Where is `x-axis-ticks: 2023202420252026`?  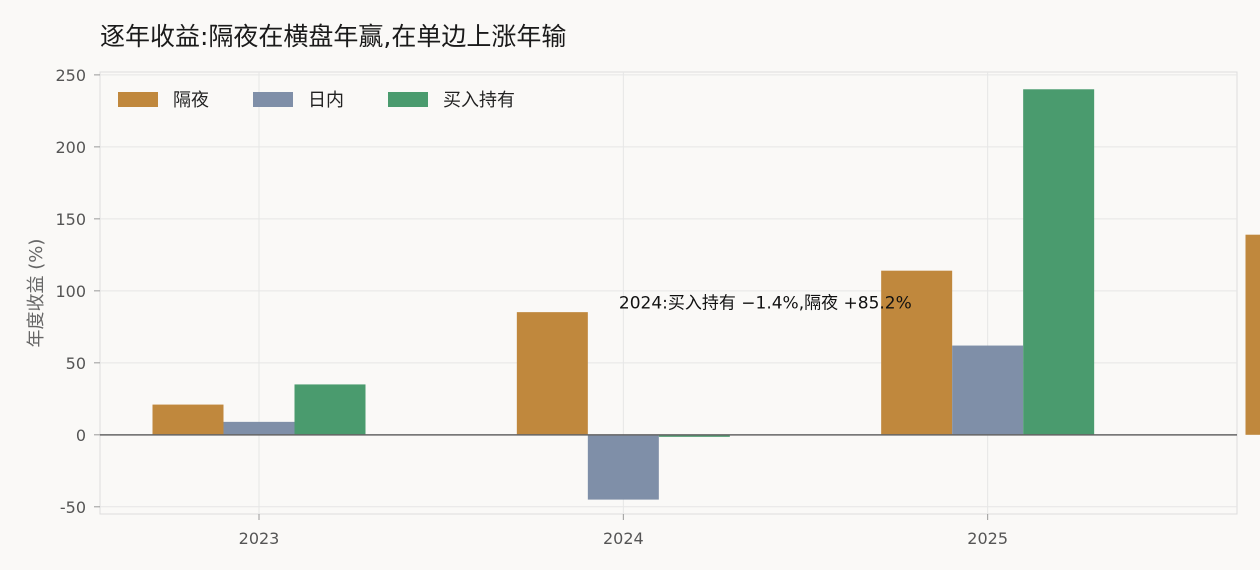 x-axis-ticks: 2023202420252026 is located at coordinates (623, 531).